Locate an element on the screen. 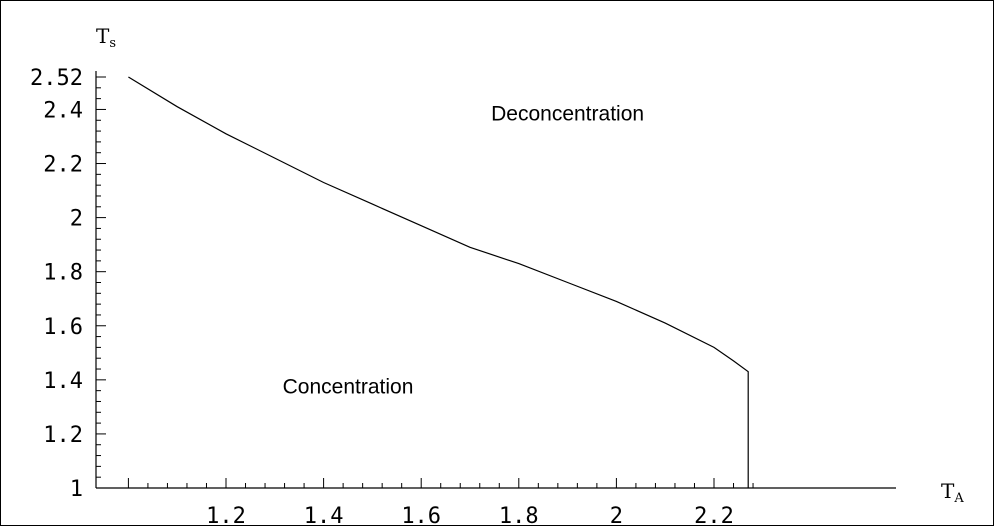  y-tick-label: 2 is located at coordinates (76, 219).